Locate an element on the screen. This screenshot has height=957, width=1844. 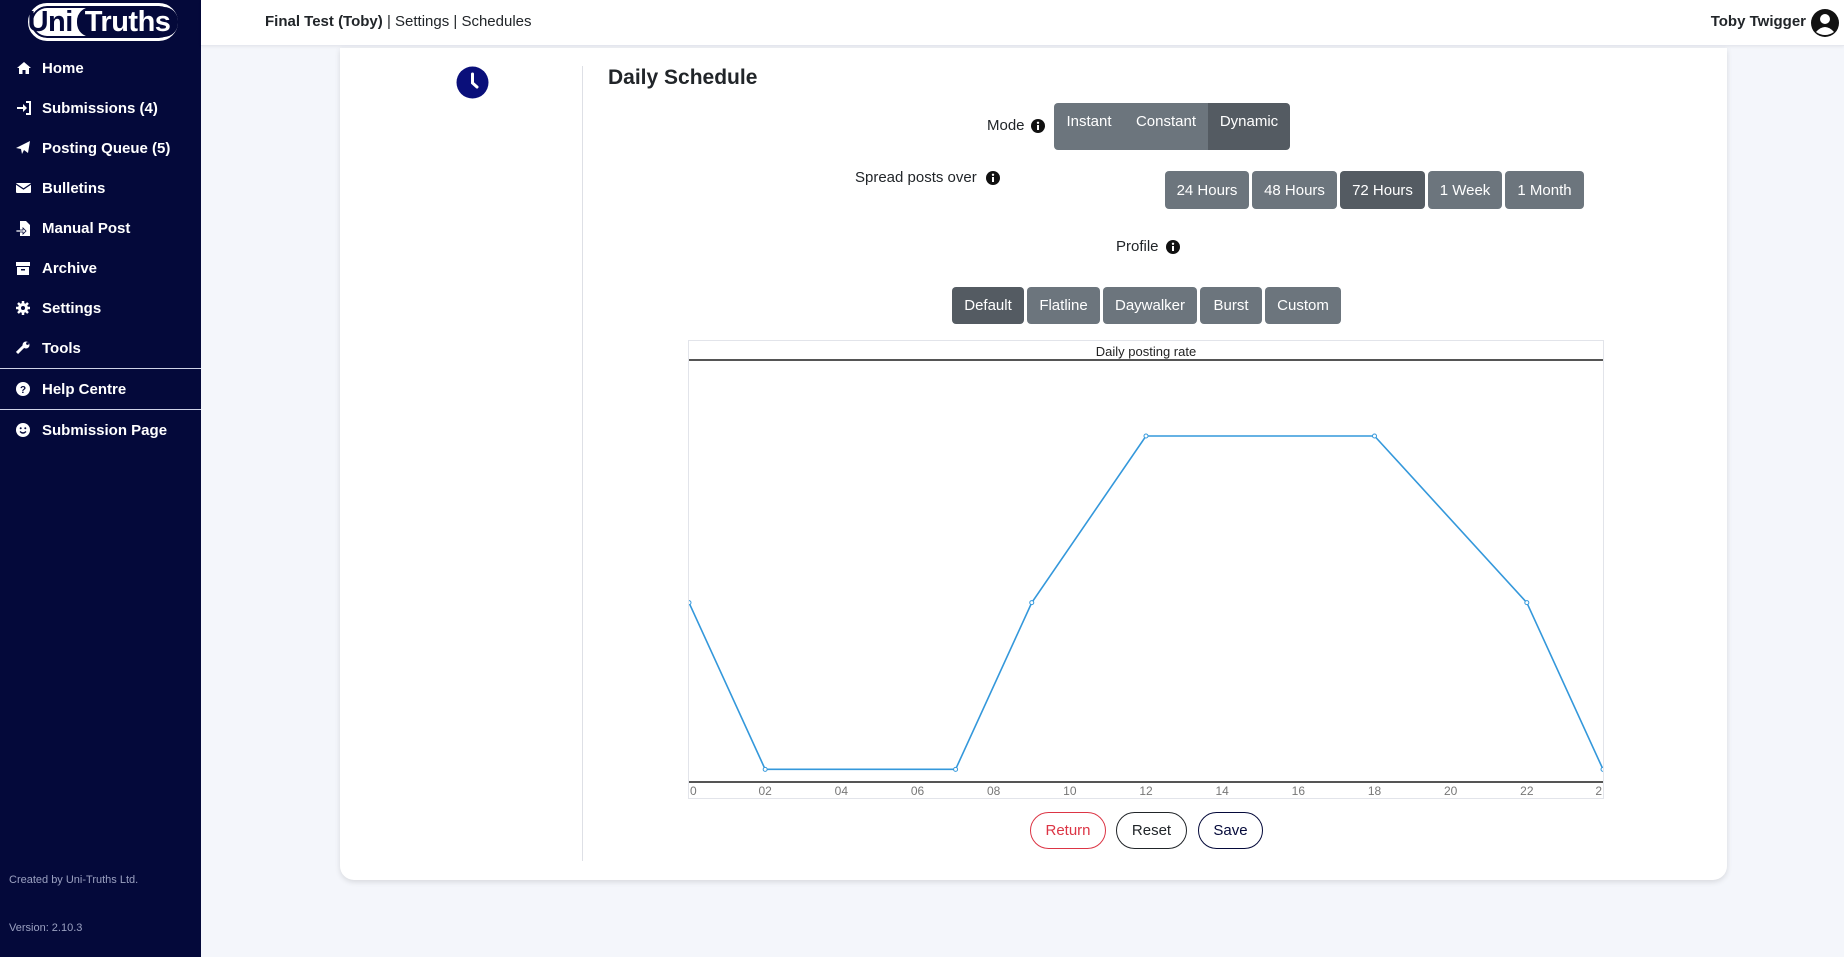
profile-flatline-button: Flatline is located at coordinates (1063, 305).